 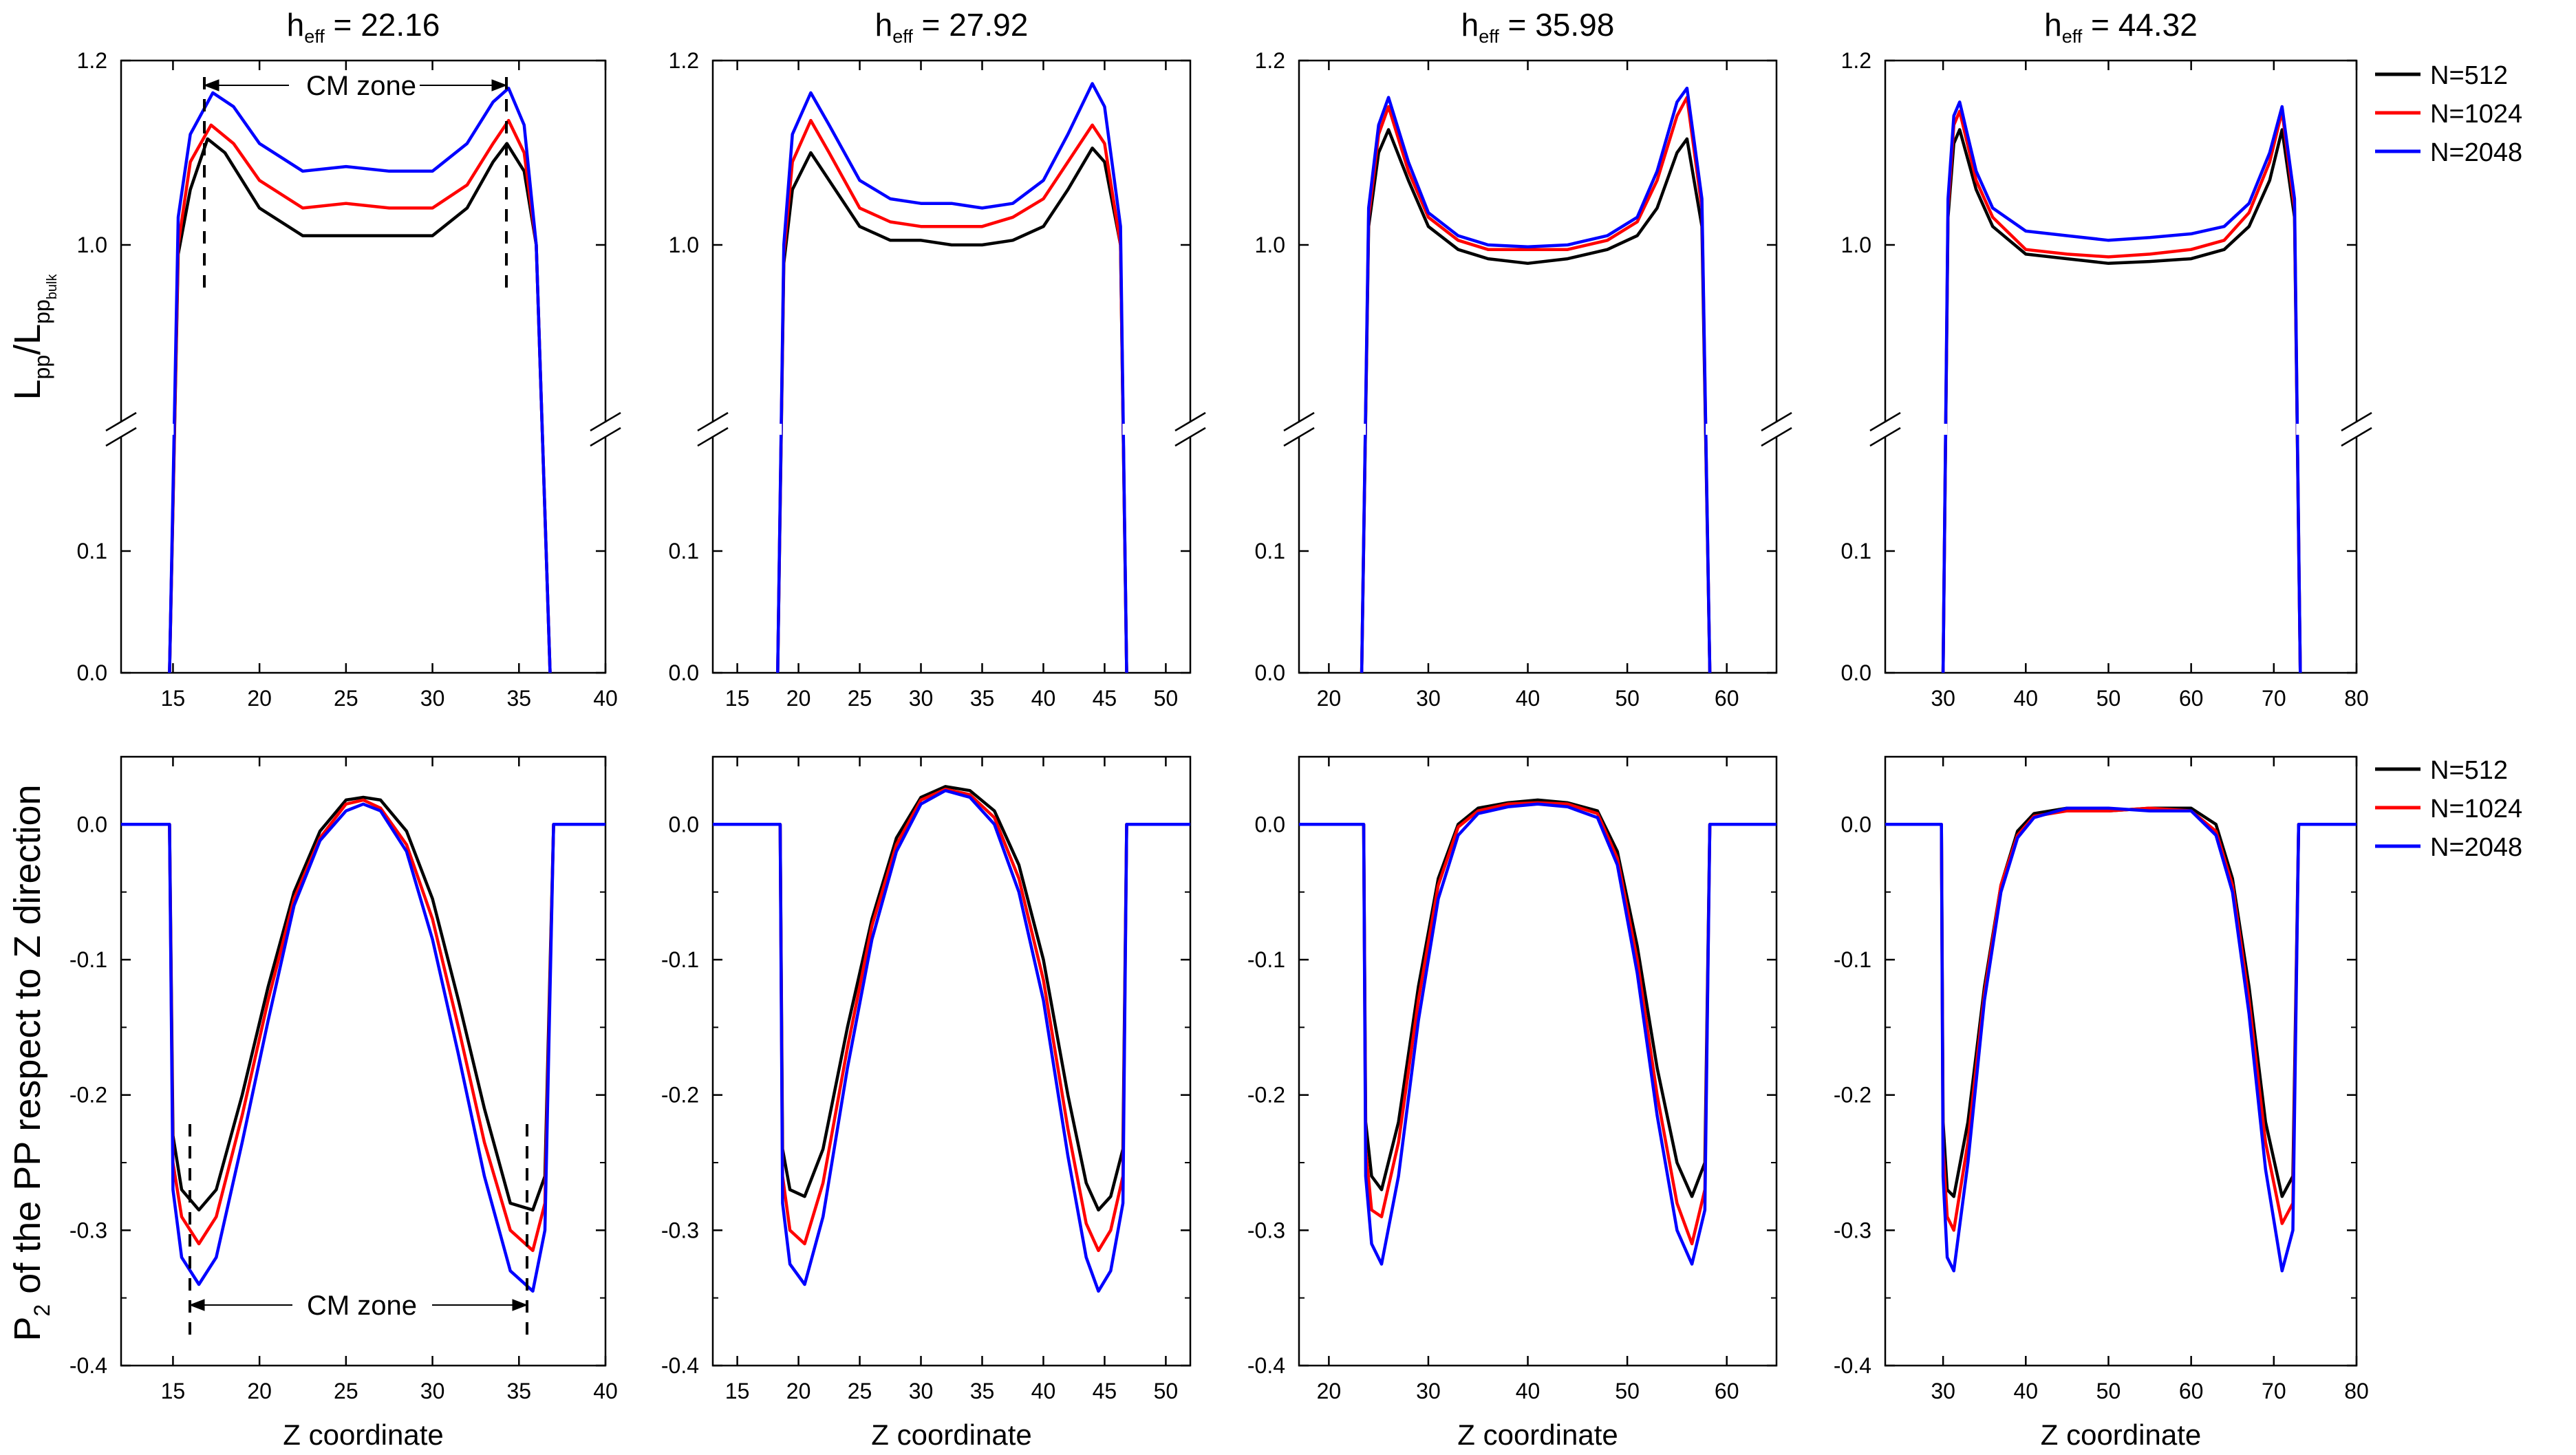 I want to click on svg-text: Lpp/Lppbulk, so click(x=33, y=337).